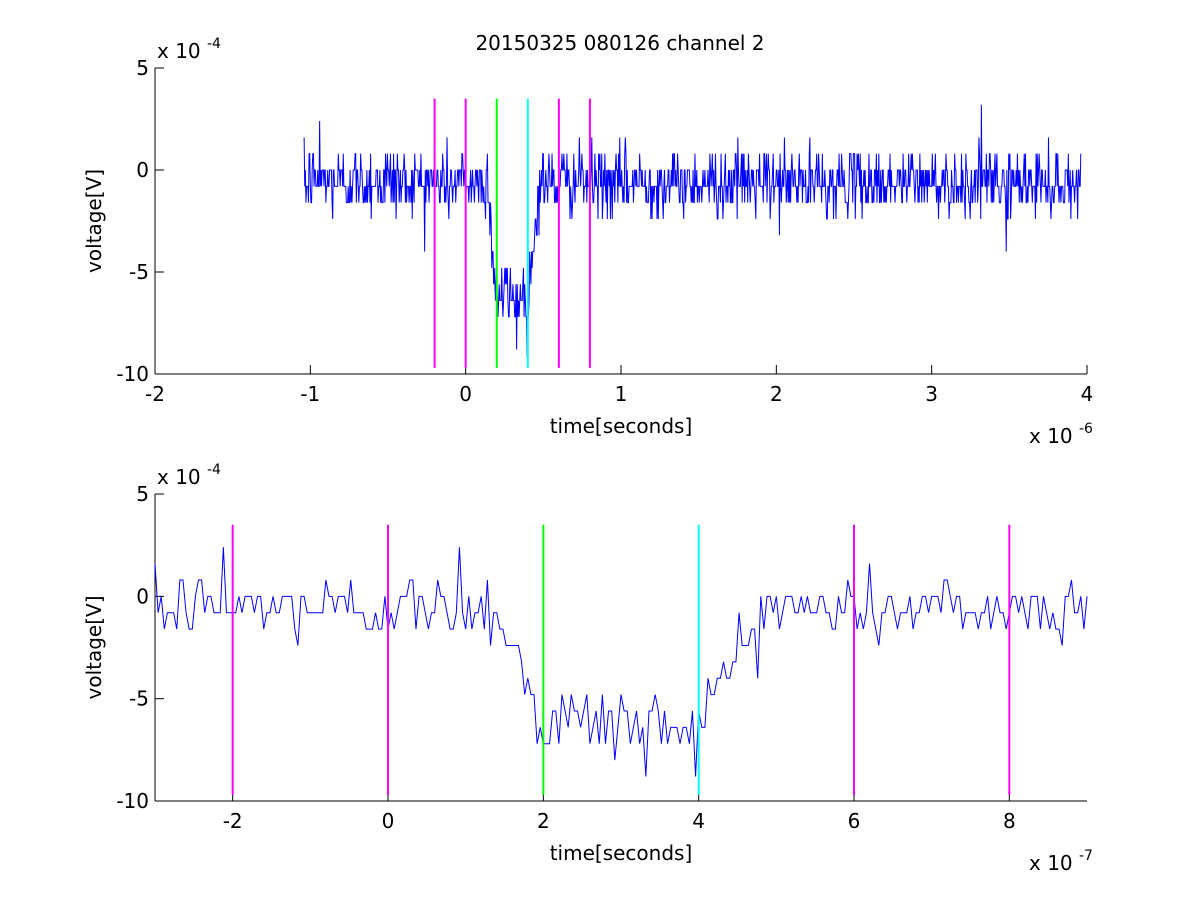 This screenshot has width=1200, height=900. I want to click on x-tick-label: -1, so click(310, 394).